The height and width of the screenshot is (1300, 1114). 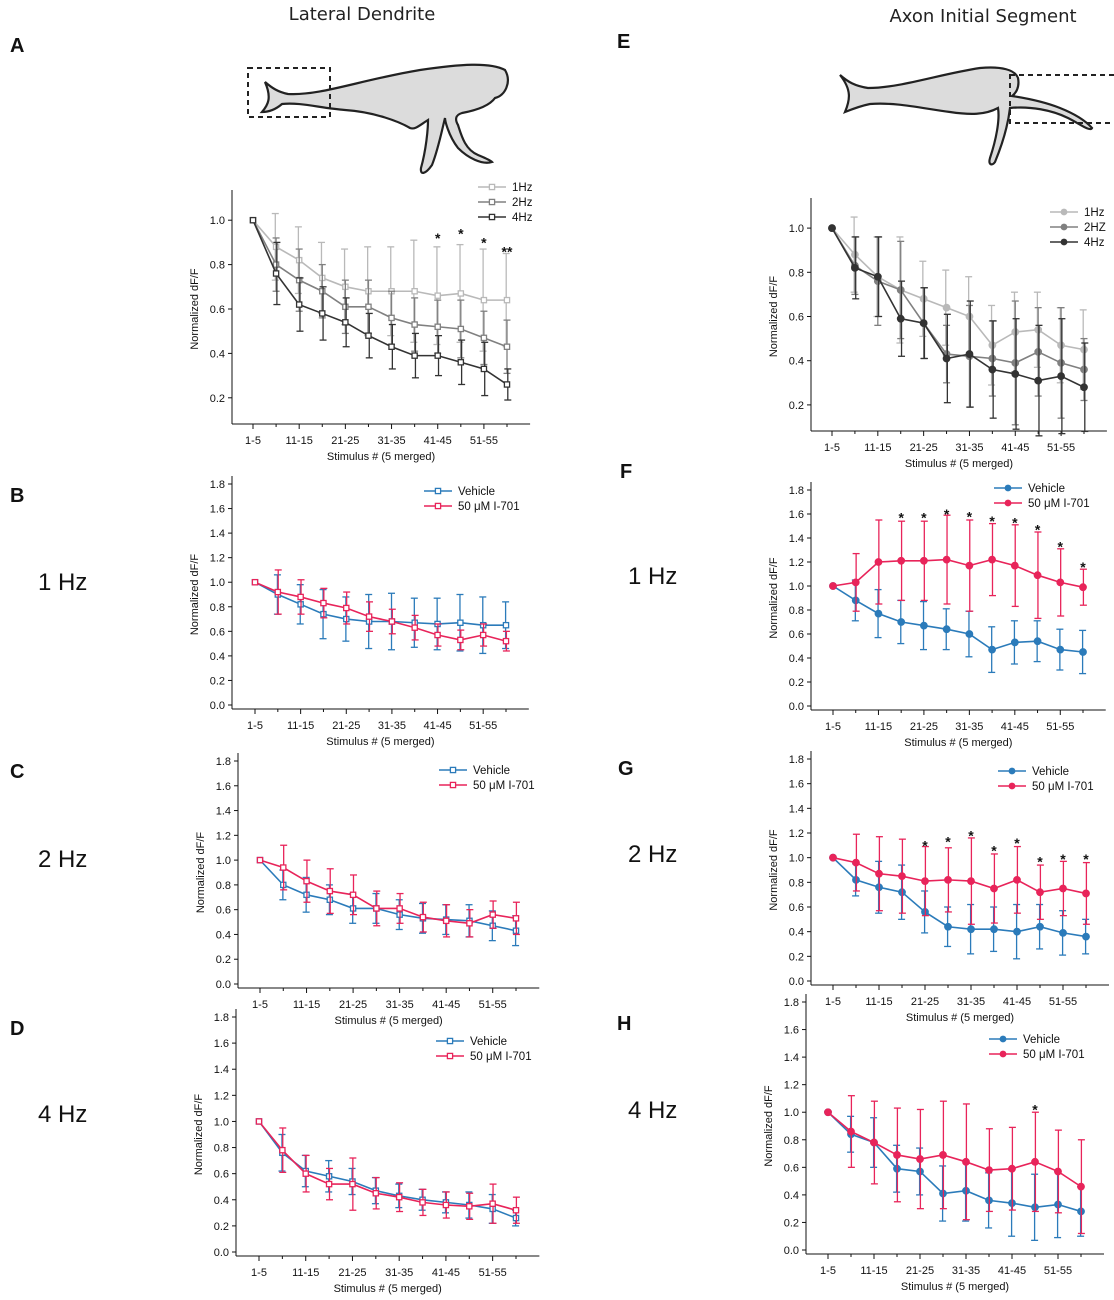 What do you see at coordinates (796, 707) in the screenshot?
I see `y-tick-label: 0.0` at bounding box center [796, 707].